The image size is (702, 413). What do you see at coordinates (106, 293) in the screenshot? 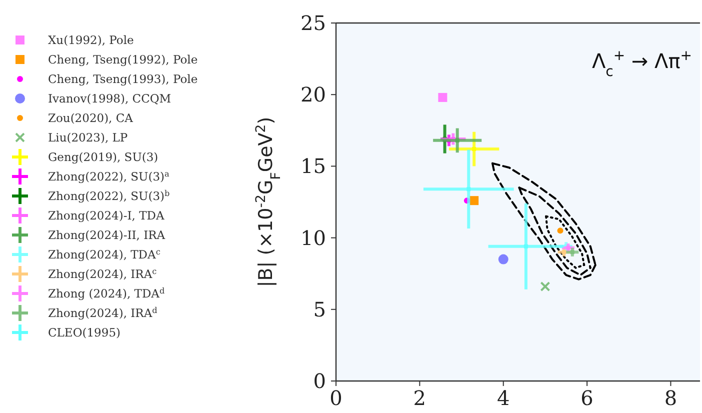
I see `legend-label: Zhong (2024), TDA$^{d}$` at bounding box center [106, 293].